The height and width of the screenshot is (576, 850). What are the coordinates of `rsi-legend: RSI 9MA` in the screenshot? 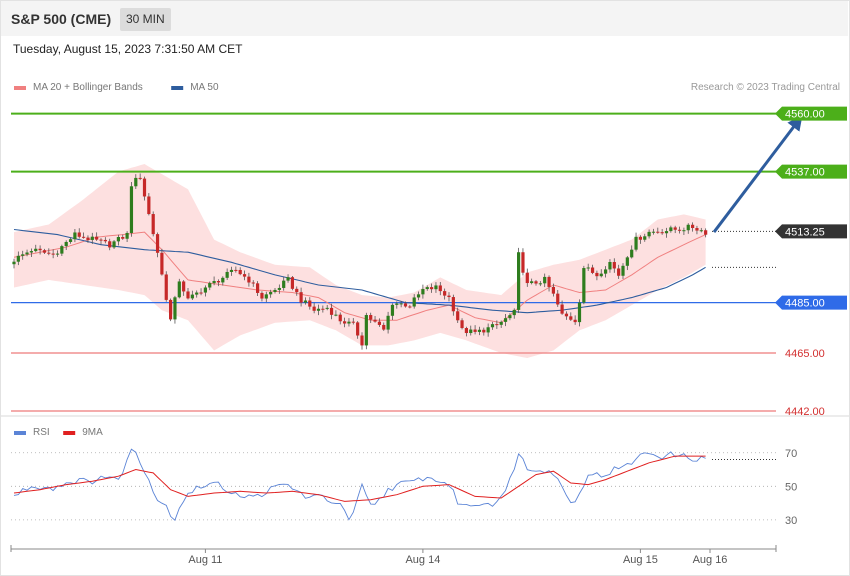 It's located at (58, 432).